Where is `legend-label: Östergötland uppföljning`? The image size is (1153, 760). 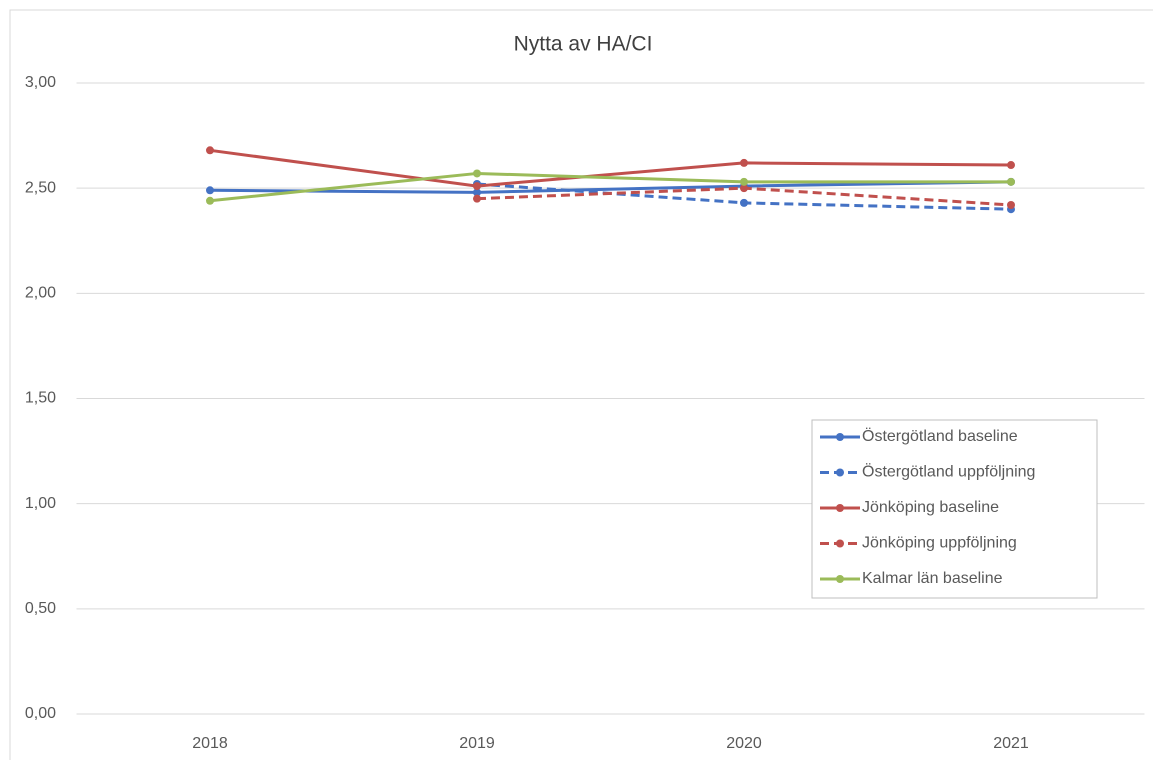 legend-label: Östergötland uppföljning is located at coordinates (948, 472).